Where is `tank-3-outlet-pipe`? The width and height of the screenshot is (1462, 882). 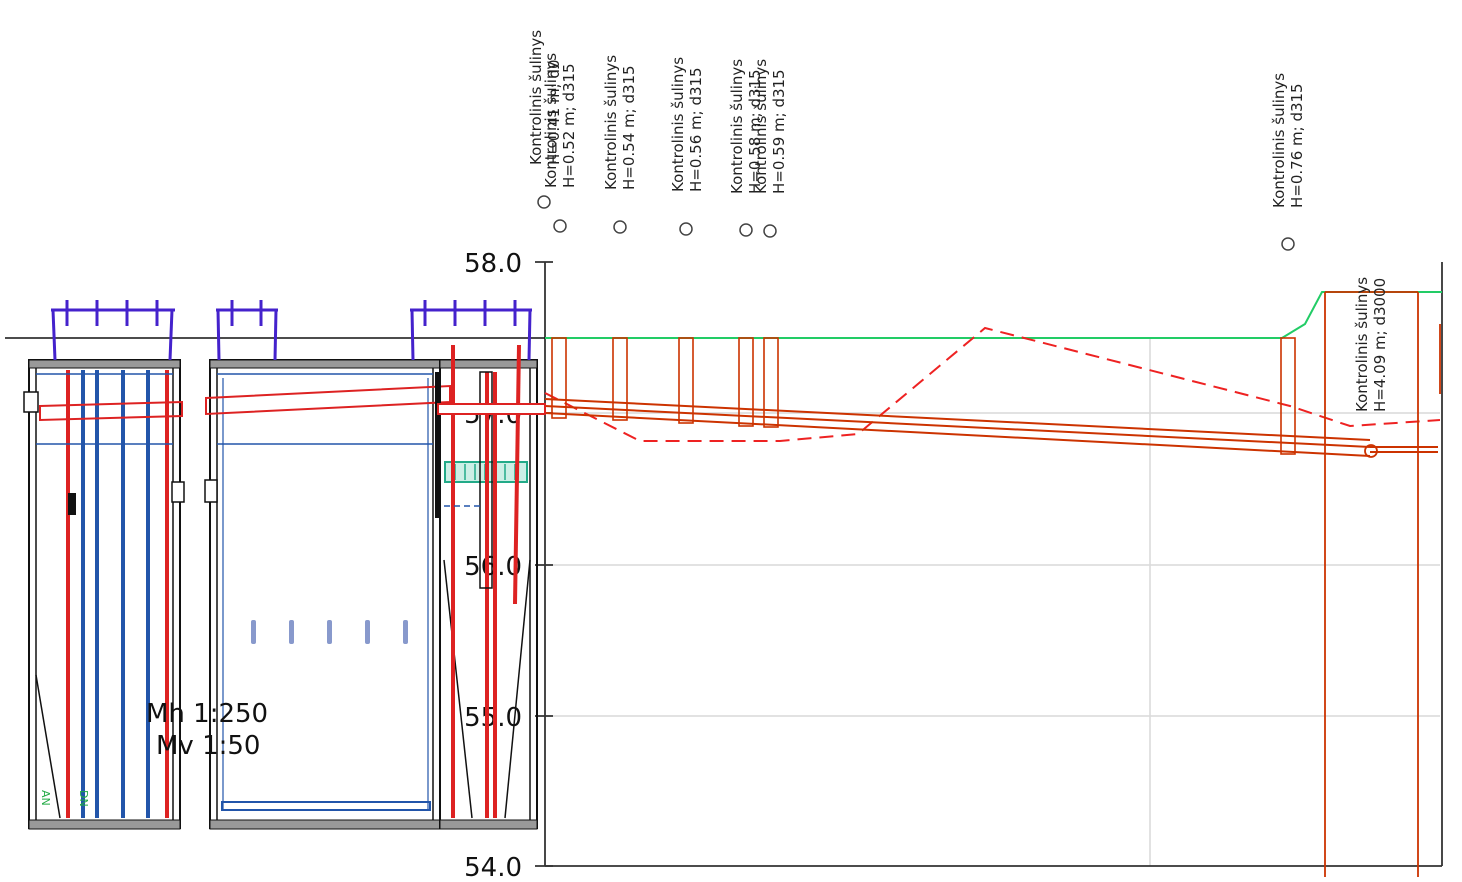 tank-3-outlet-pipe is located at coordinates (491, 409).